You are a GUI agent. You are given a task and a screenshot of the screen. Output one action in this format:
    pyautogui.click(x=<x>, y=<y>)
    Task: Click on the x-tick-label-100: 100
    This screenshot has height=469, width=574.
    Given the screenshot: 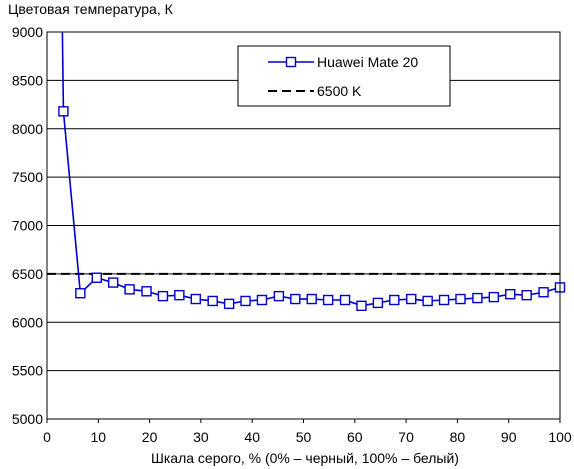 What is the action you would take?
    pyautogui.click(x=560, y=437)
    